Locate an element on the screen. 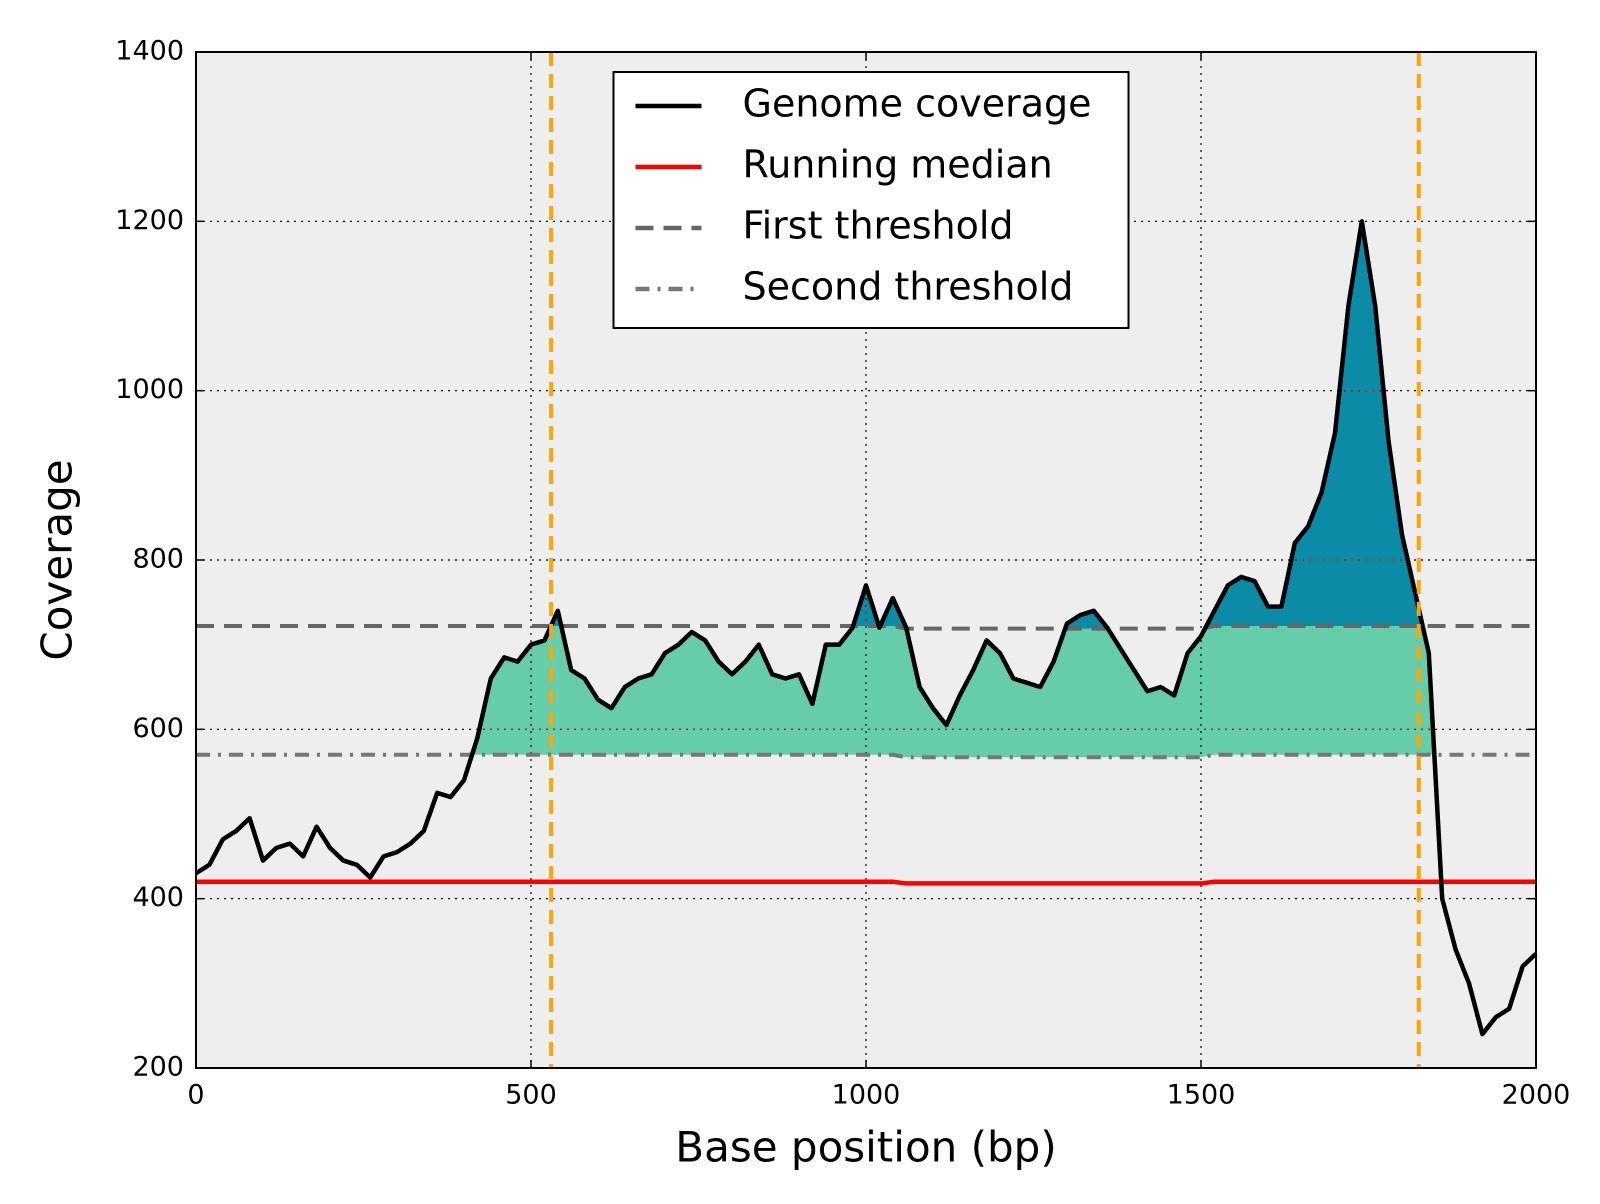  legend-label: Genome coverage is located at coordinates (917, 104).